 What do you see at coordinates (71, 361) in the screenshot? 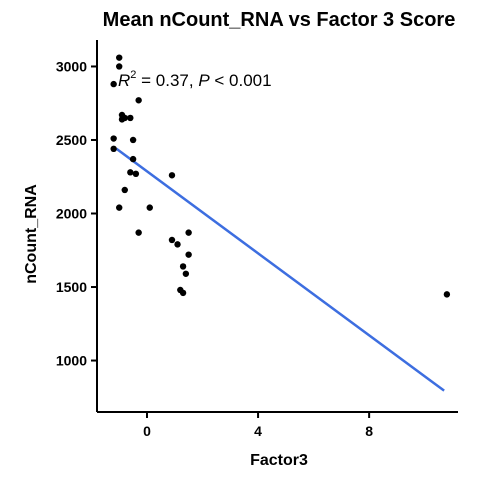
I see `y-tick-label: 1000` at bounding box center [71, 361].